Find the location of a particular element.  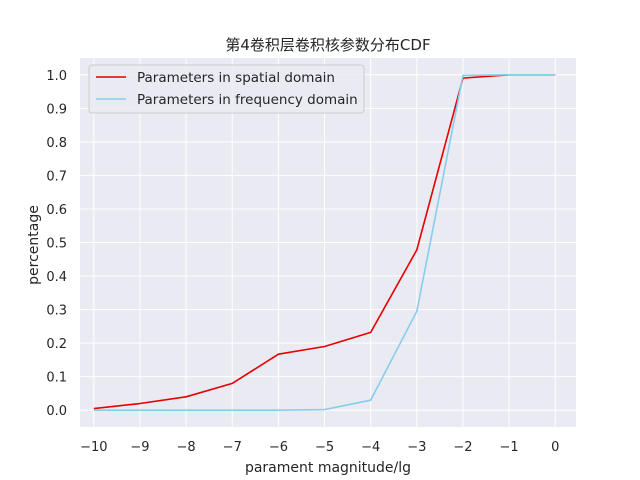

legend-box is located at coordinates (226, 89).